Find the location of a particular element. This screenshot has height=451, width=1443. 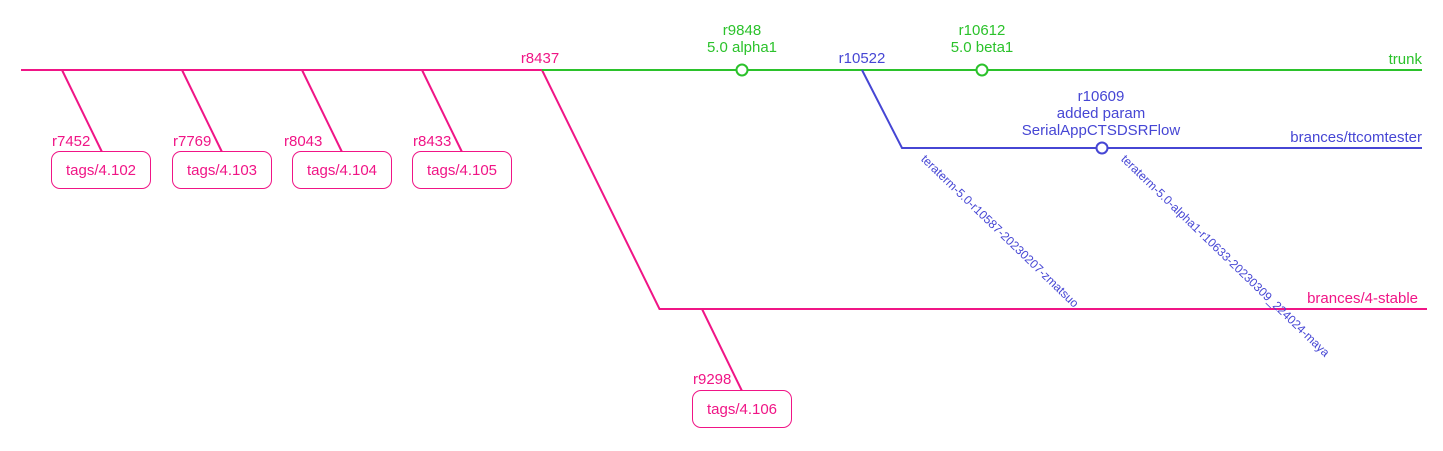

rev-label-r9298: r9298 is located at coordinates (712, 379).